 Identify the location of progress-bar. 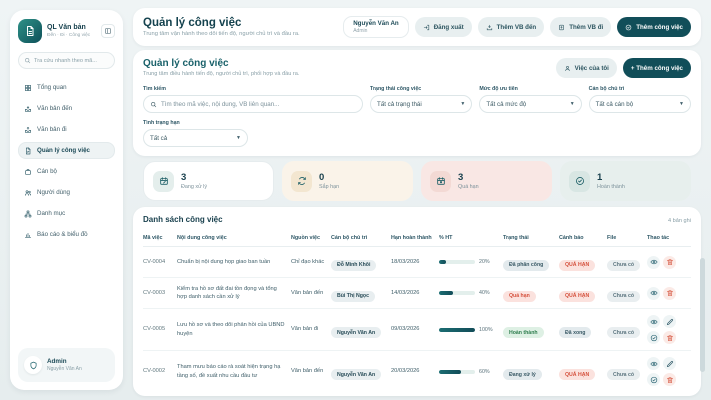
(457, 262).